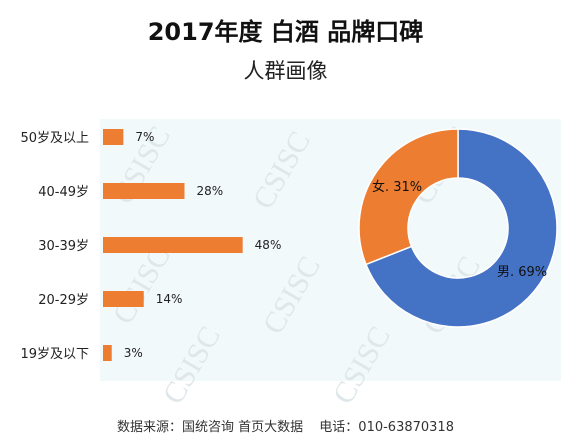  Describe the element at coordinates (144, 137) in the screenshot. I see `bar-value-label: 7%` at that location.